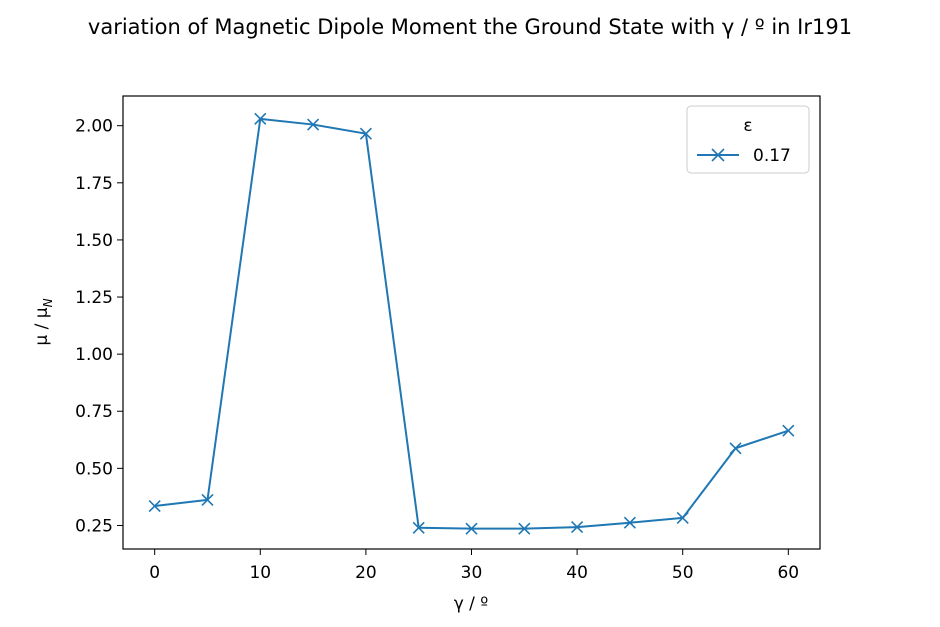  I want to click on y-tick-label: 1.50, so click(94, 241).